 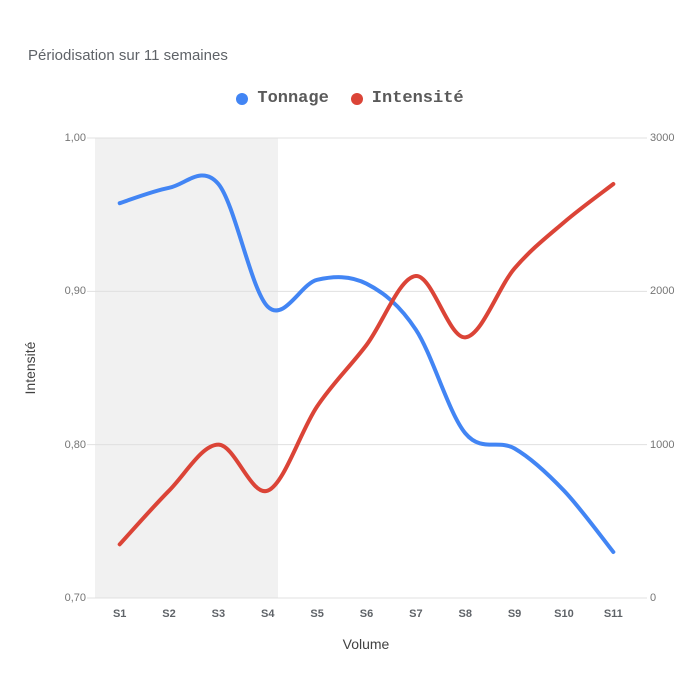 I want to click on x-category-label: S8, so click(x=465, y=614).